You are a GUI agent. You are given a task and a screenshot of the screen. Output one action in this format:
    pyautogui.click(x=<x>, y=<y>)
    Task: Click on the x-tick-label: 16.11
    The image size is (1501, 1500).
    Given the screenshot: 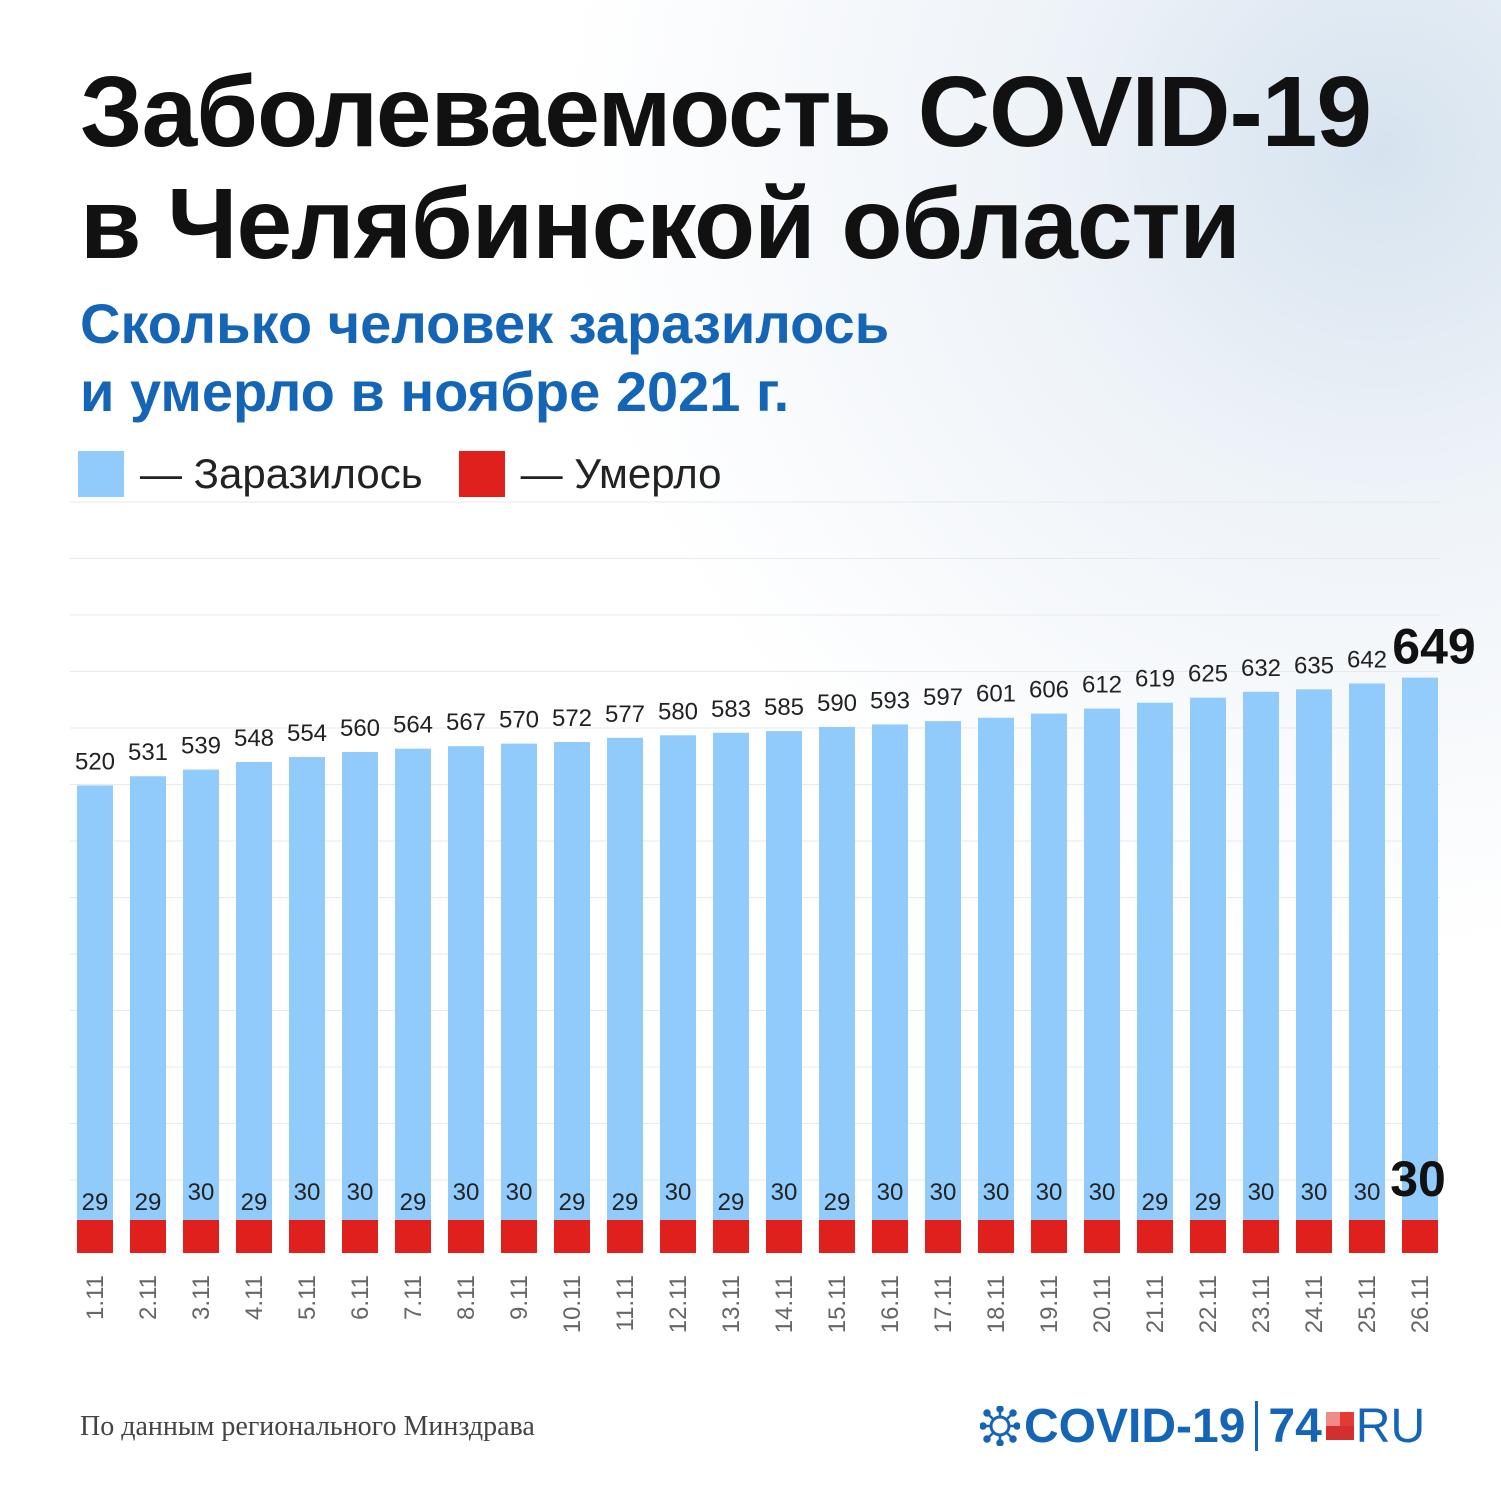 What is the action you would take?
    pyautogui.click(x=890, y=1304)
    